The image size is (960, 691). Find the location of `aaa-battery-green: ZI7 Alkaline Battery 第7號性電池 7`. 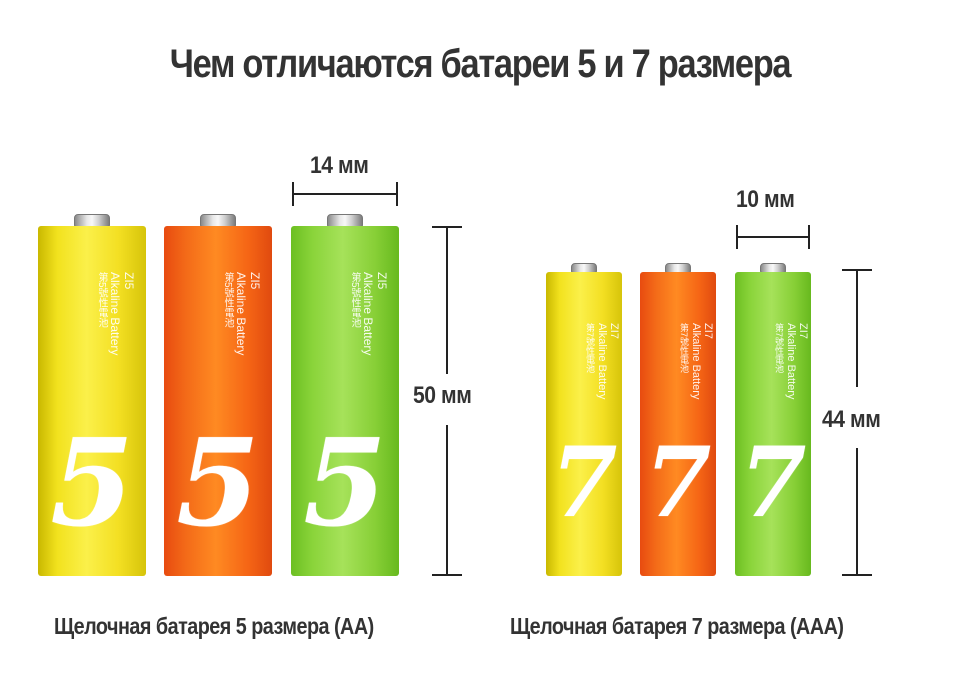

aaa-battery-green: ZI7 Alkaline Battery 第7號性電池 7 is located at coordinates (773, 419).